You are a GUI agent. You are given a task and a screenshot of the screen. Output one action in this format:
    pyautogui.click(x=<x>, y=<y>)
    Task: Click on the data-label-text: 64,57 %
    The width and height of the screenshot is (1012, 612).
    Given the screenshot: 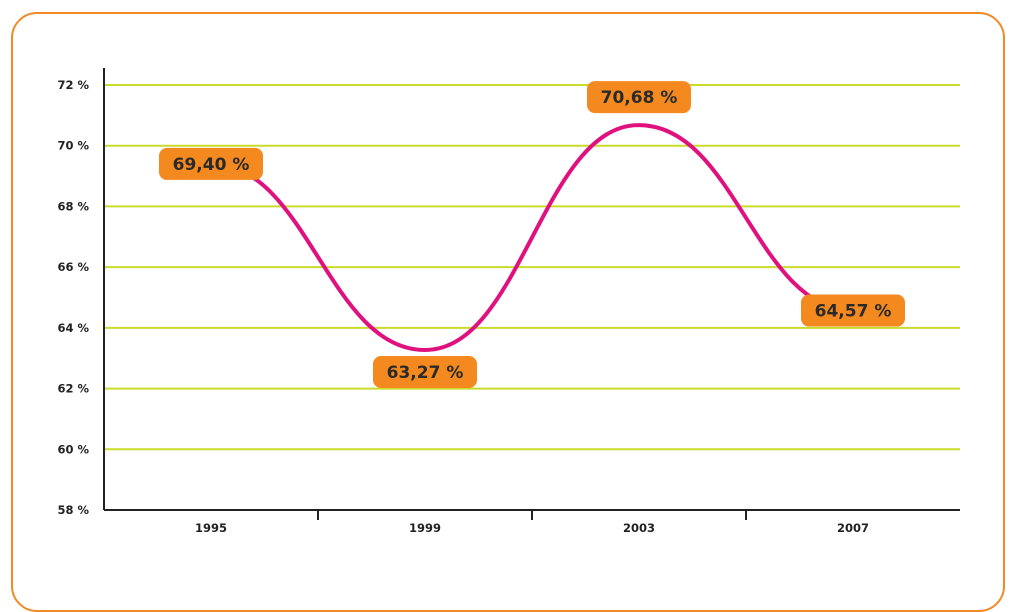 What is the action you would take?
    pyautogui.click(x=853, y=312)
    